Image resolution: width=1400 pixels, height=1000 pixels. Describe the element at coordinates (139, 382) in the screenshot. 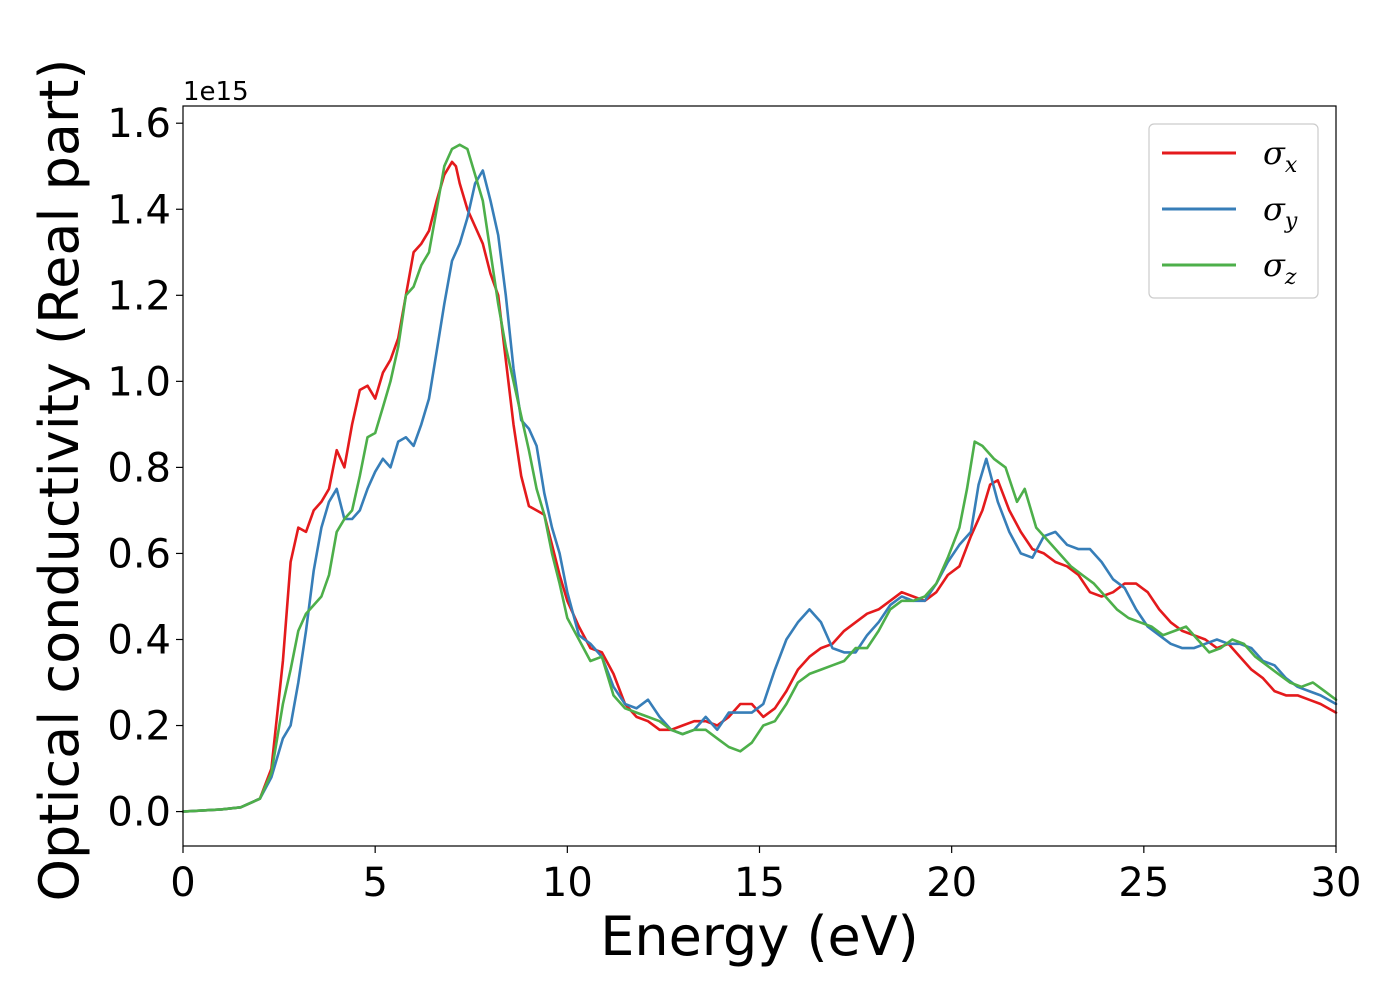

I see `y-tick-label: 1.0` at that location.